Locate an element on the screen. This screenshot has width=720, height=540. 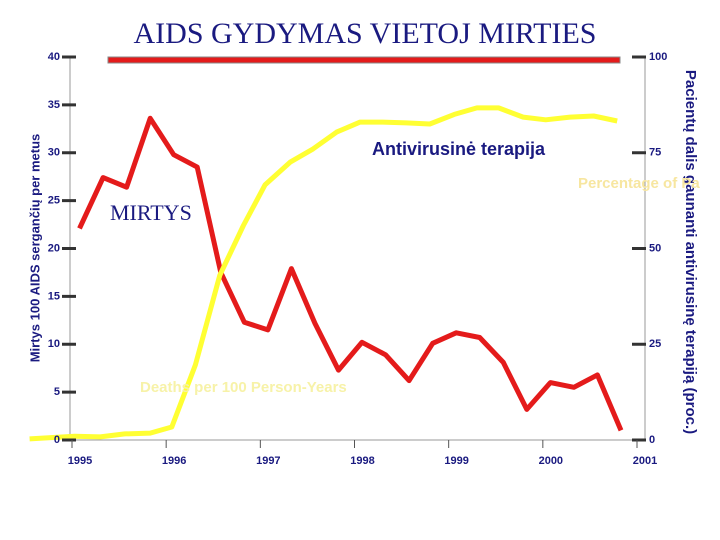
y-tick-label: 0 is located at coordinates (57, 440).